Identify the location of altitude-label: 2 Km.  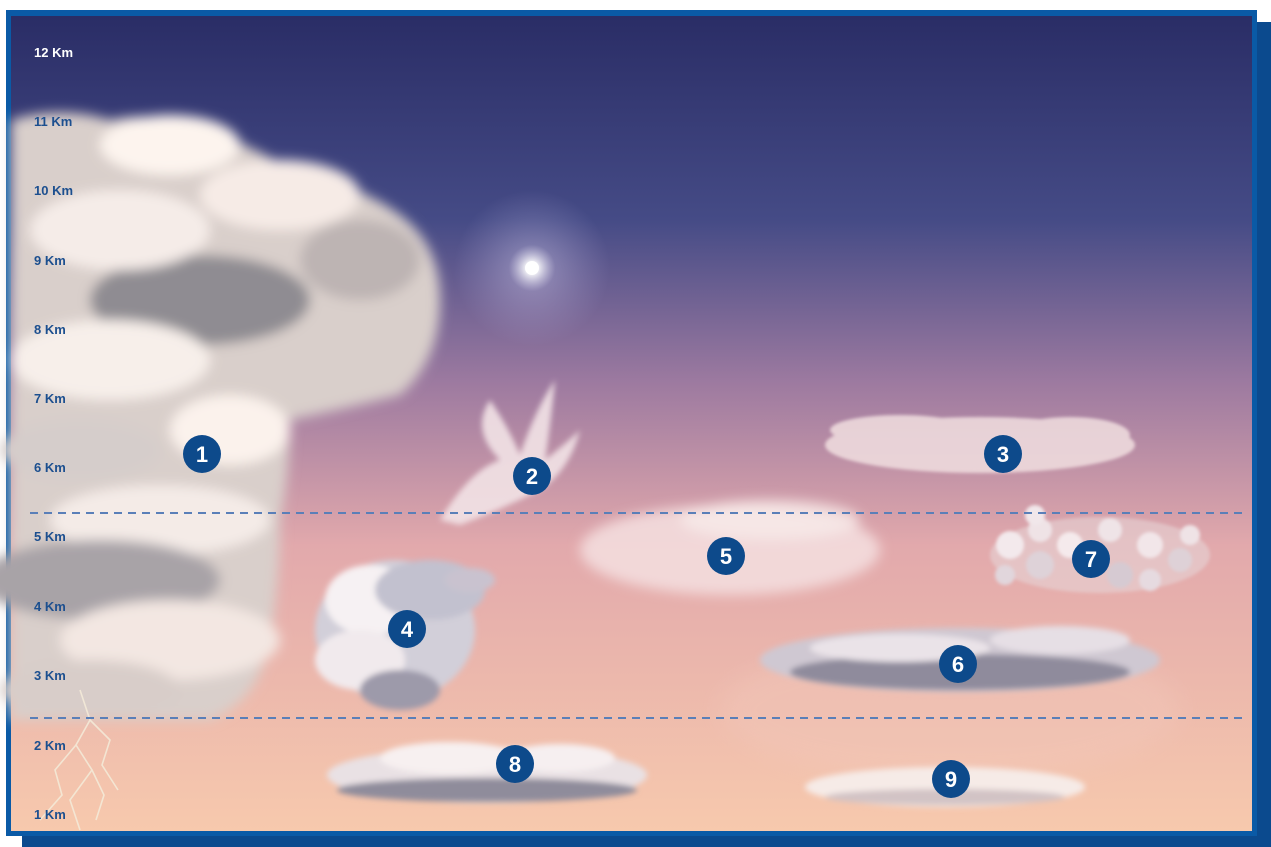
(50, 745).